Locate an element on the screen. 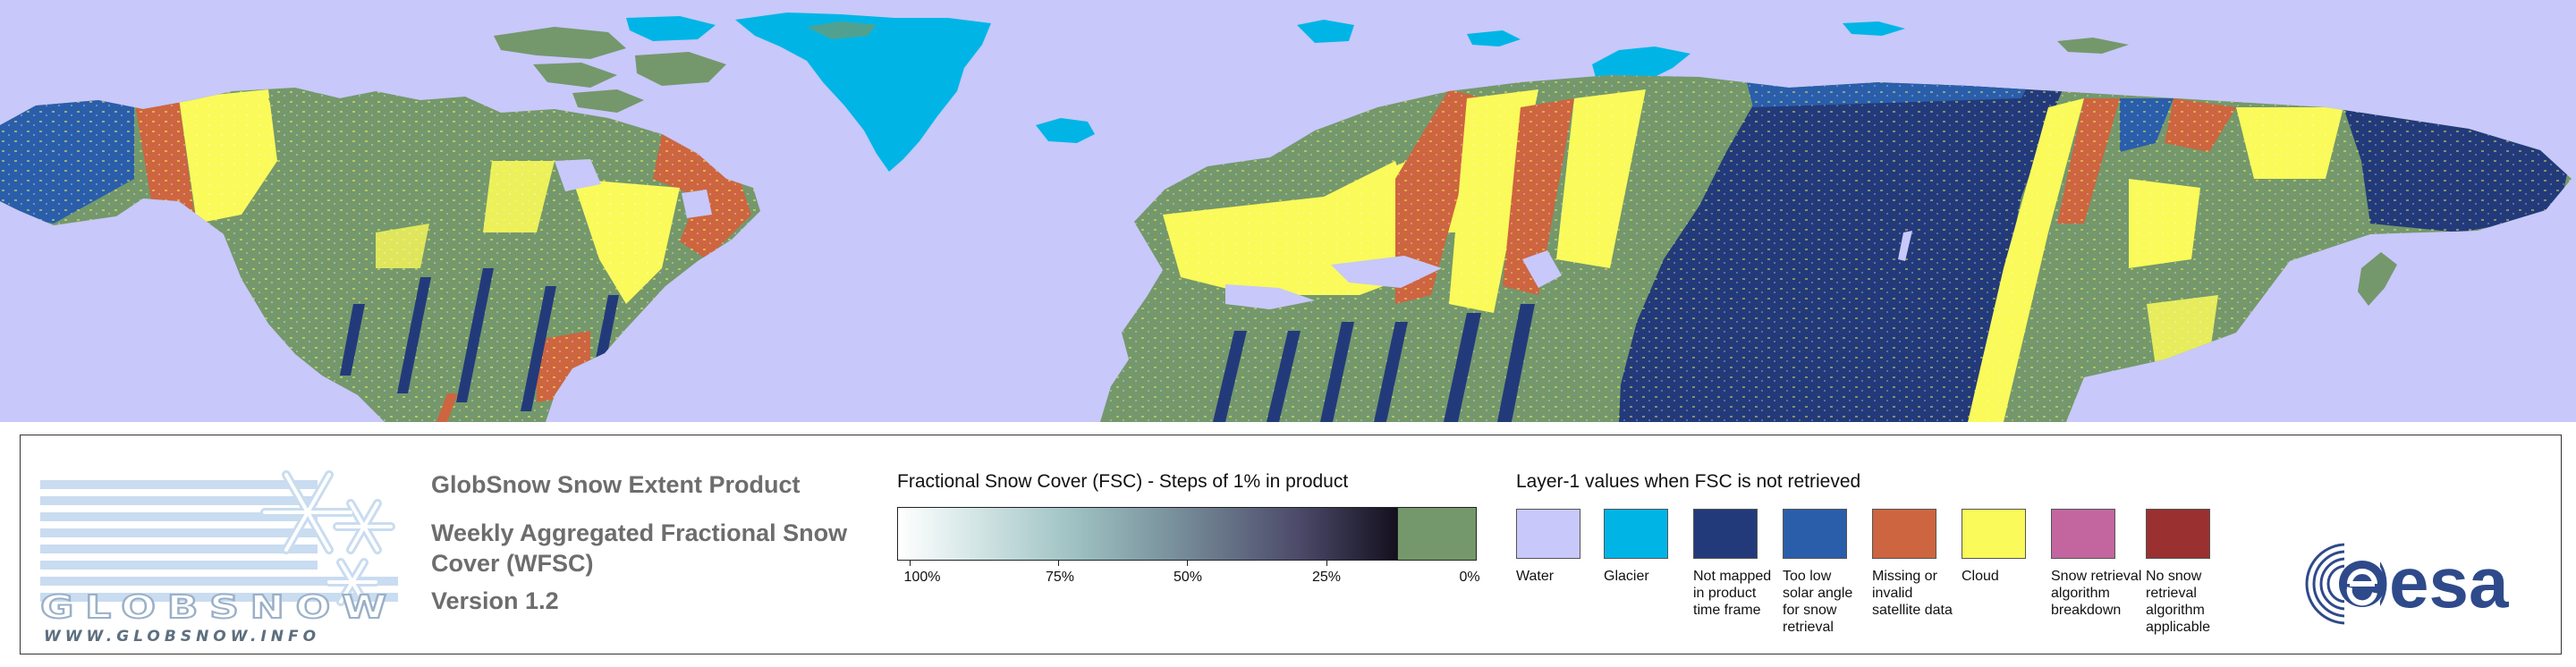 This screenshot has height=667, width=2576. greenland is located at coordinates (863, 92).